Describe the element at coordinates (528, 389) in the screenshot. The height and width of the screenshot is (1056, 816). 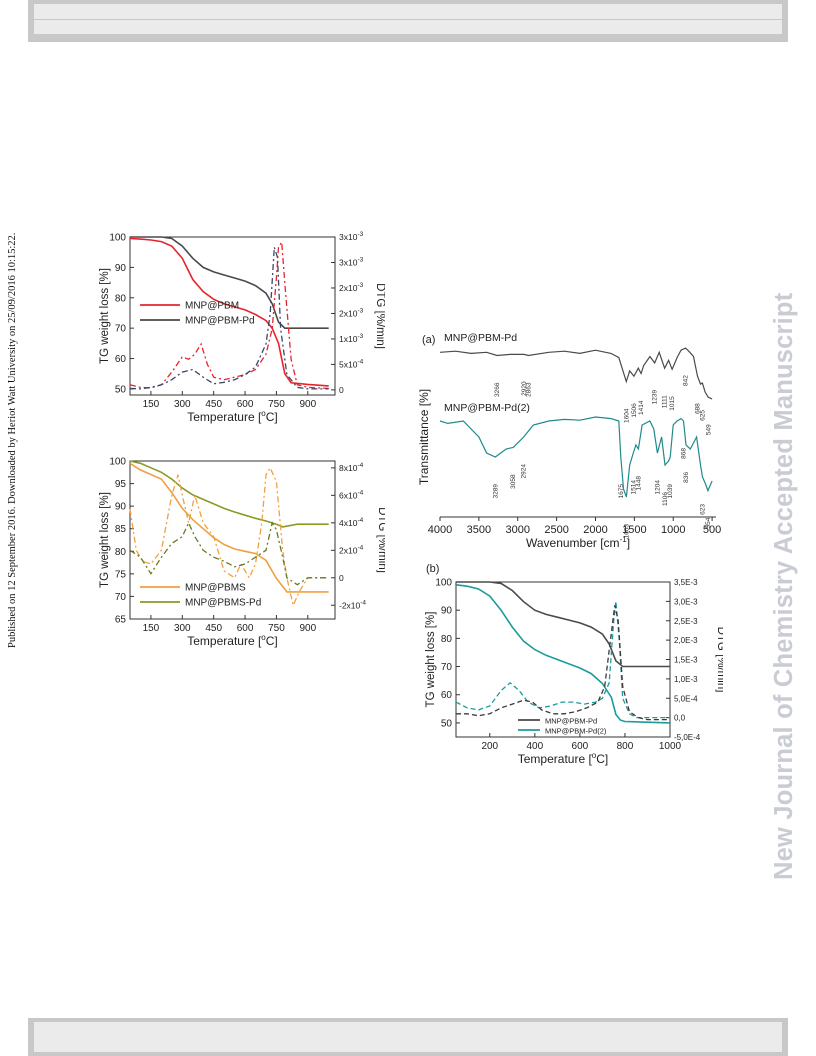
I see `peak-label: 2863` at that location.